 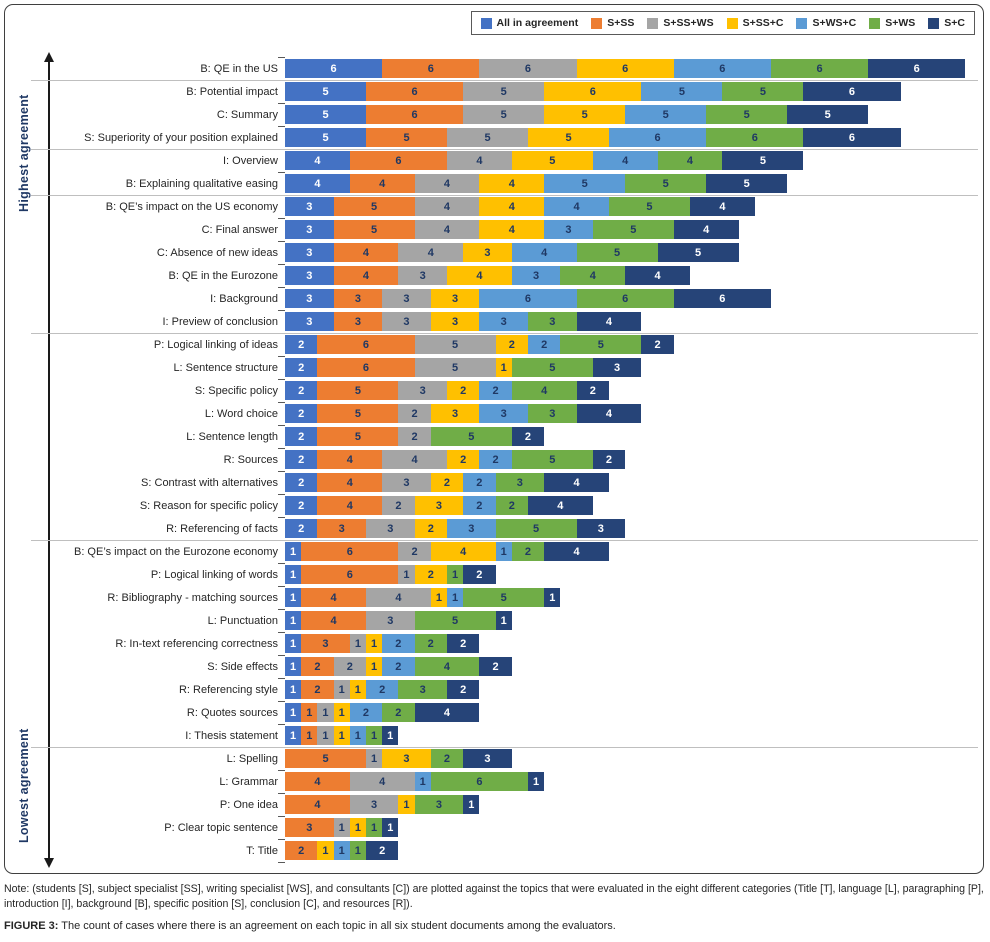 I want to click on chart-row: C: Final answer 3 5 4 4 3 5 4, so click(x=494, y=229).